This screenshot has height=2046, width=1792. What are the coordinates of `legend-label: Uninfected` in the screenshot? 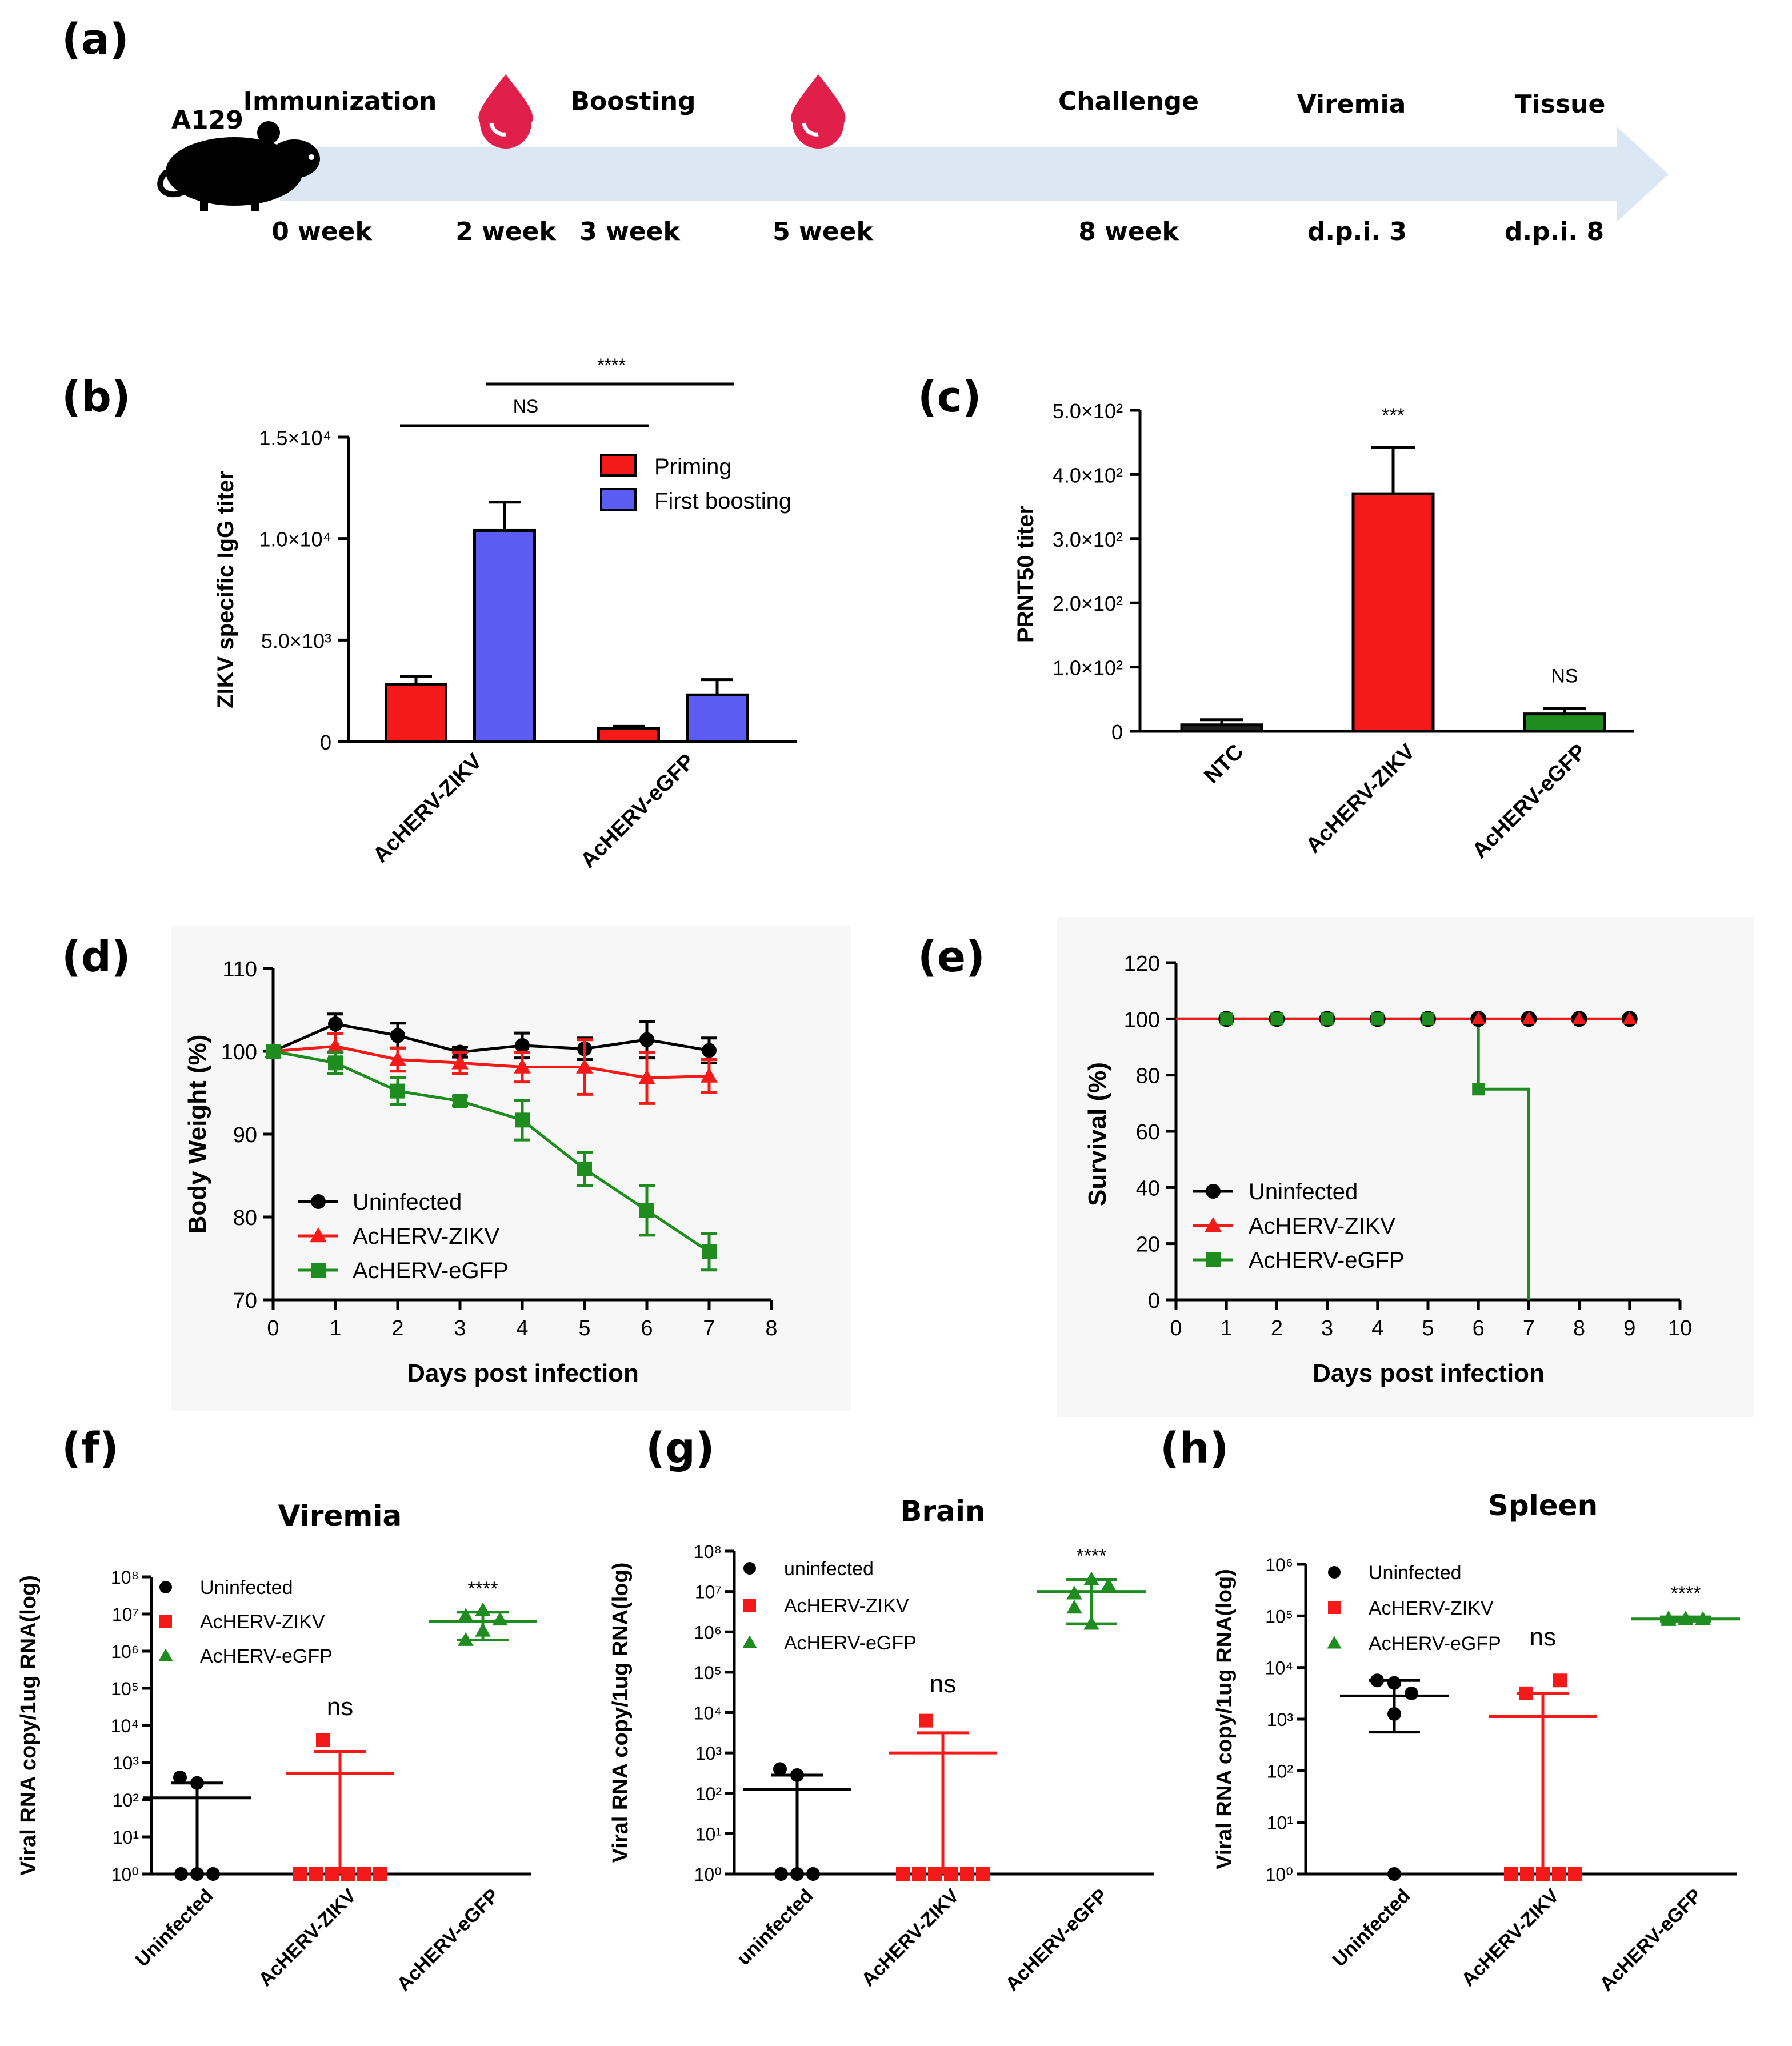 It's located at (246, 1588).